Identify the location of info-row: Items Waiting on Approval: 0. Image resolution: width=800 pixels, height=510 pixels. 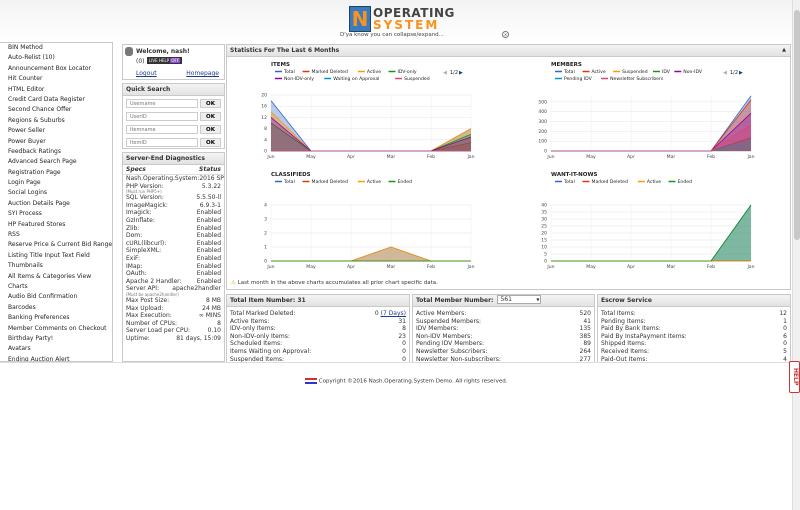
(318, 352).